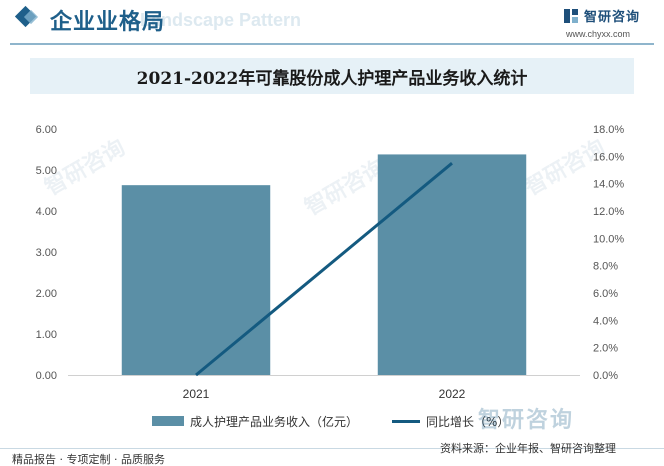  I want to click on legend-item-line: 同比增长（%）, so click(450, 421).